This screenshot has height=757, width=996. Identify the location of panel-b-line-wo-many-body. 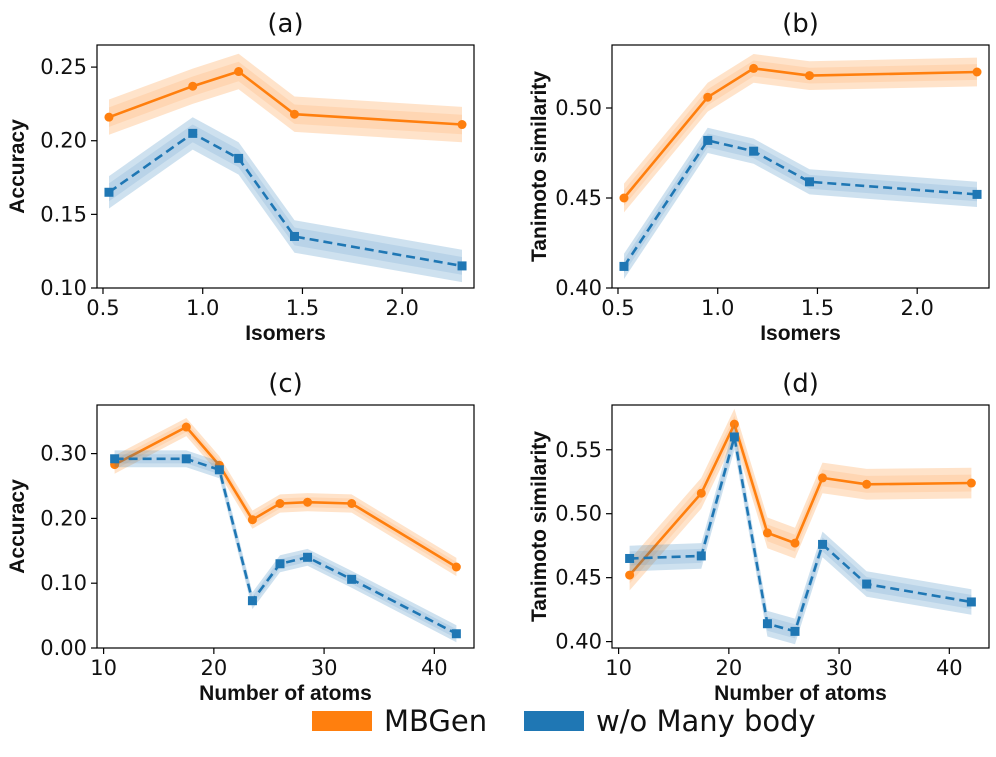
(800, 203).